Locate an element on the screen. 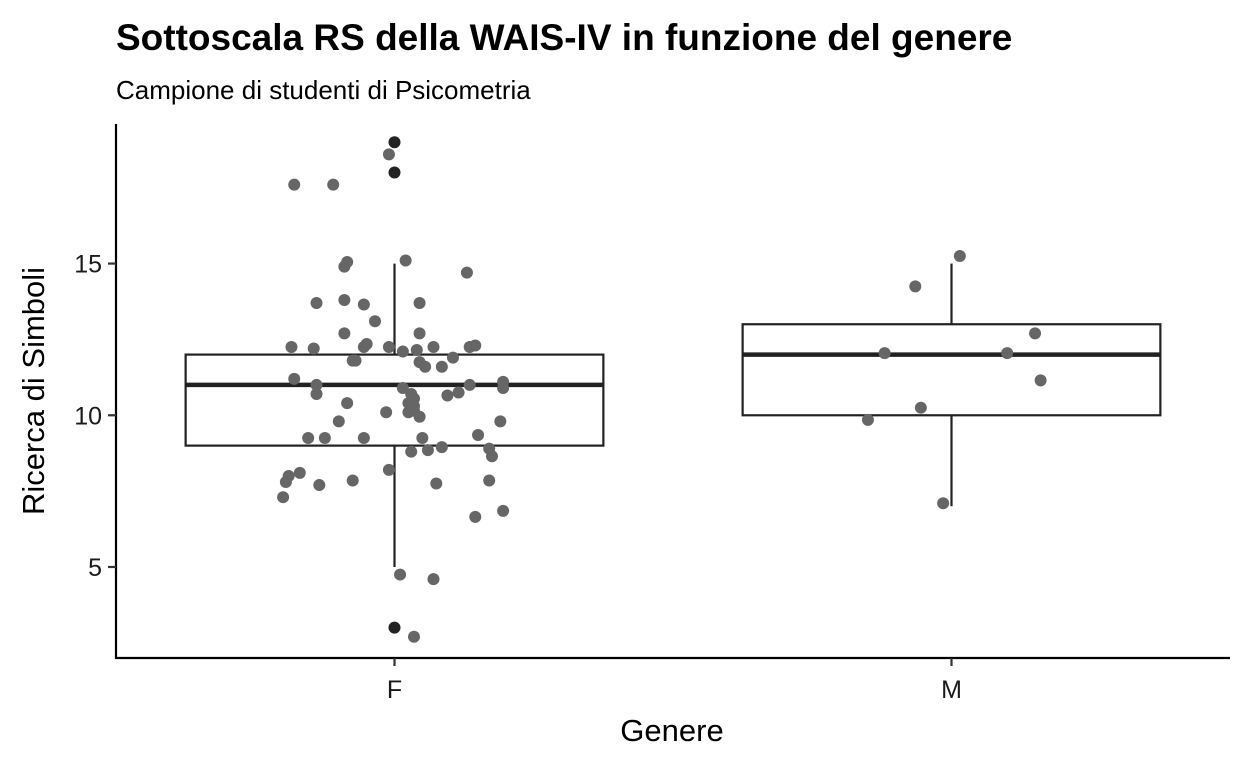 The width and height of the screenshot is (1248, 768). y-tick-label: 10 is located at coordinates (88, 416).